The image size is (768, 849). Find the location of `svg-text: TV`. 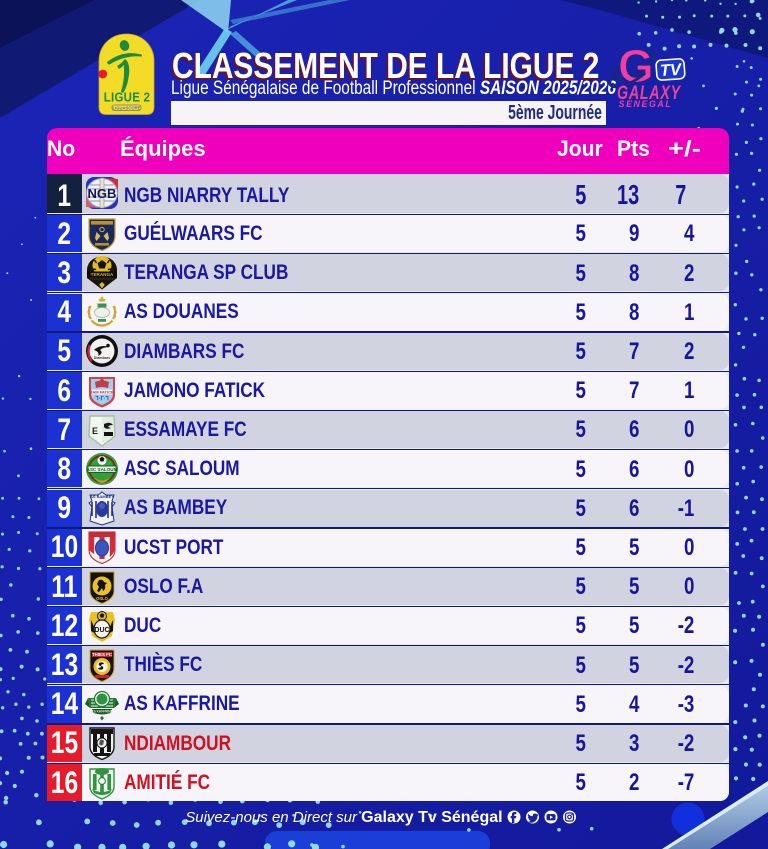

svg-text: TV is located at coordinates (671, 71).